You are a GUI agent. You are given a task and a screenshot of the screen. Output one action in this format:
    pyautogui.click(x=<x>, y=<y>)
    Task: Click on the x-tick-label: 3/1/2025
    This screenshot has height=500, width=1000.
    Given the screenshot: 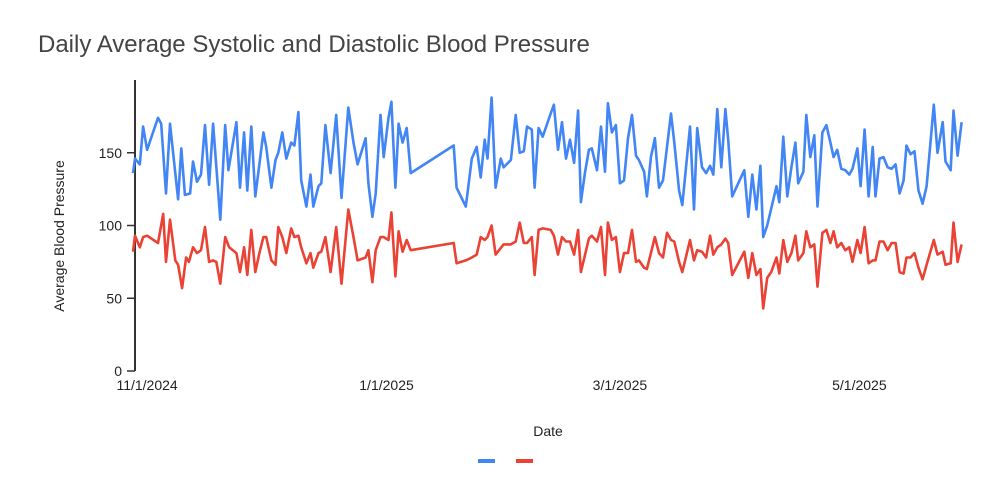 What is the action you would take?
    pyautogui.click(x=620, y=385)
    